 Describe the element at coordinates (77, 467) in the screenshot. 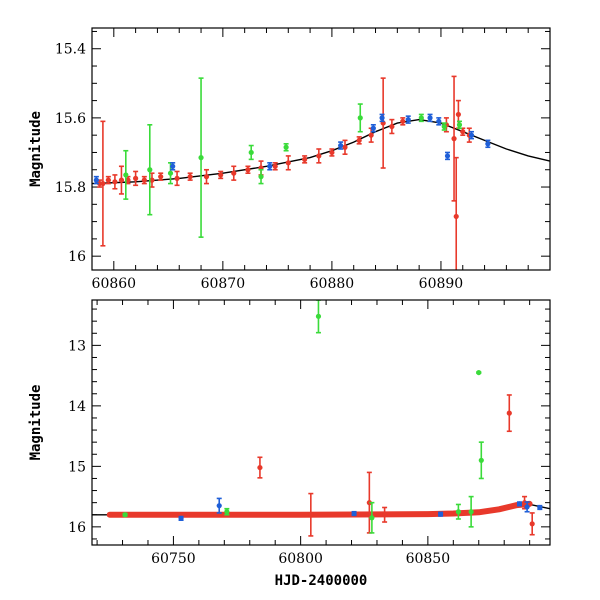

I see `y-tick-label: 15` at that location.